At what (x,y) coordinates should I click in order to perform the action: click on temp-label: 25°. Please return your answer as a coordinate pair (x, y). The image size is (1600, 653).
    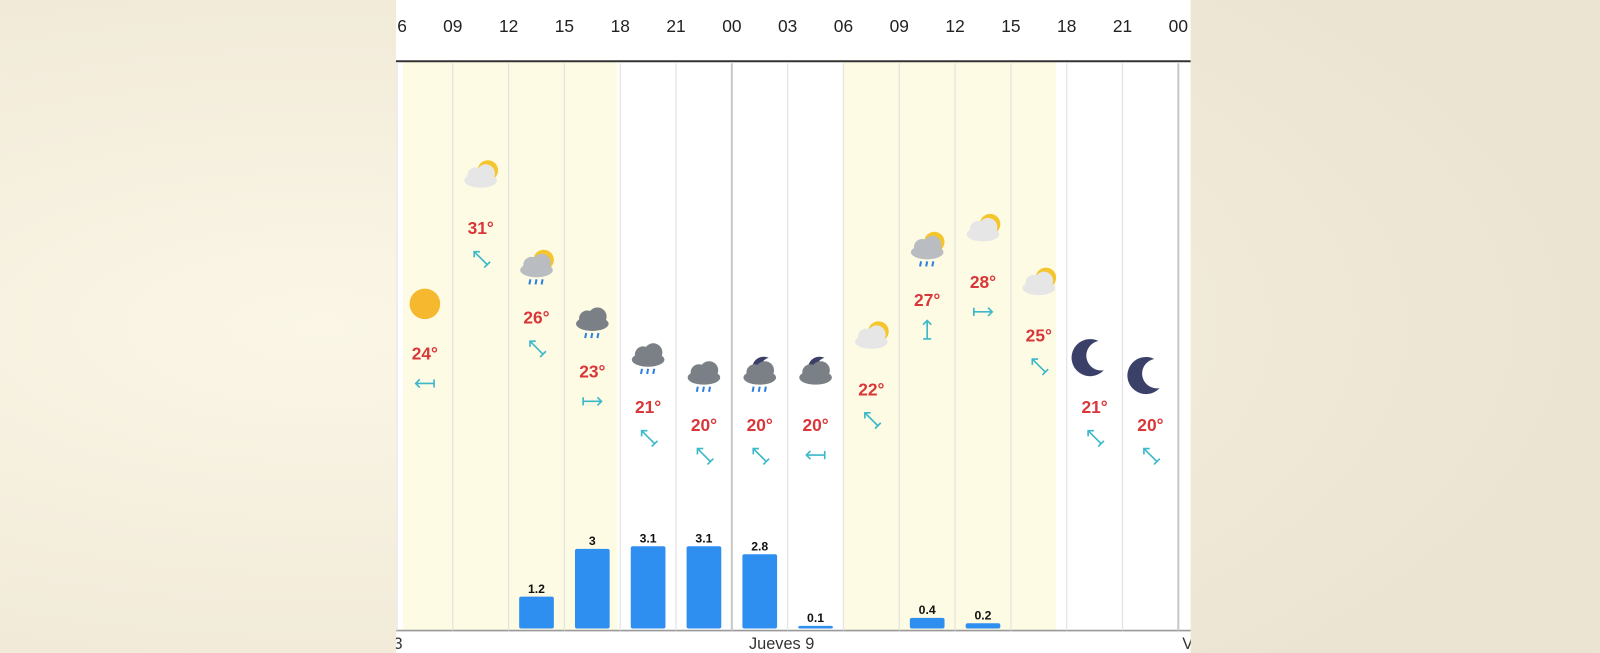
    Looking at the image, I should click on (1039, 336).